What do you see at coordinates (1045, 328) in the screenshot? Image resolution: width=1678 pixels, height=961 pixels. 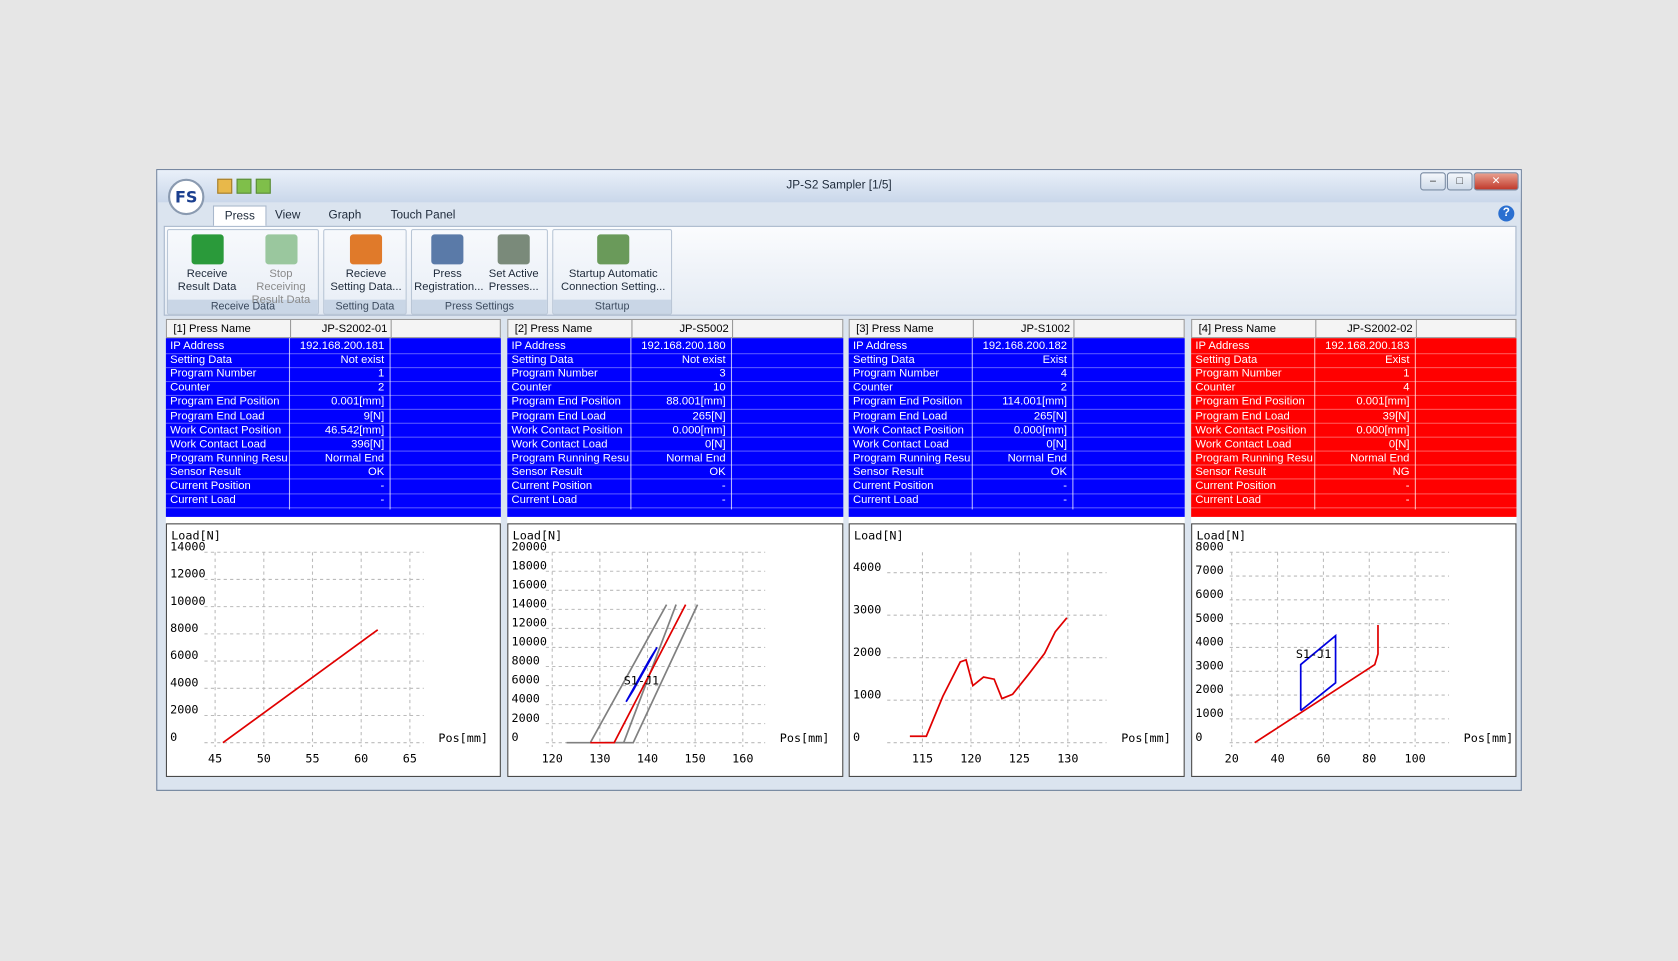 I see `header-name: JP-S1002` at bounding box center [1045, 328].